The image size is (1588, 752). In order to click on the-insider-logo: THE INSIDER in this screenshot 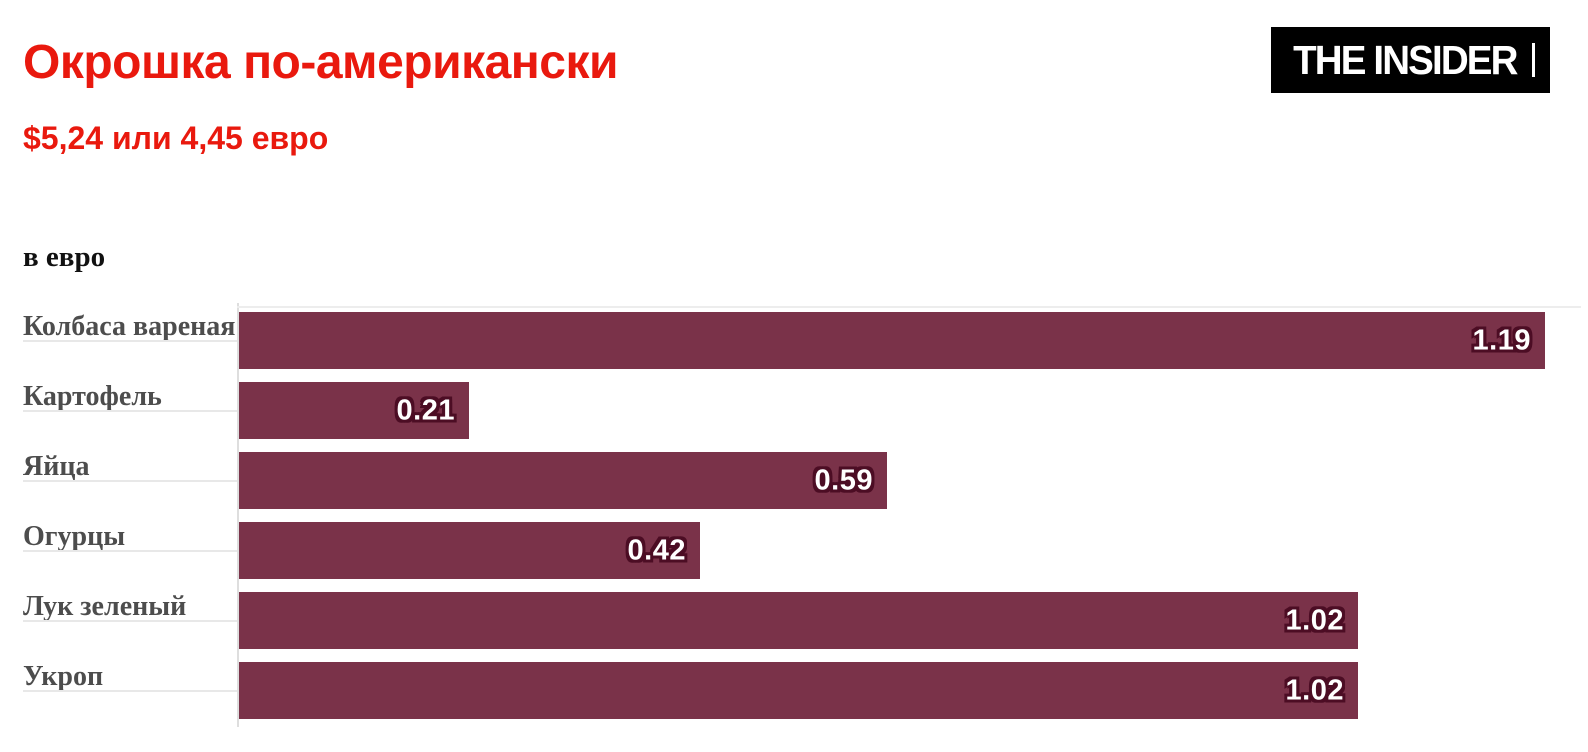, I will do `click(1410, 60)`.